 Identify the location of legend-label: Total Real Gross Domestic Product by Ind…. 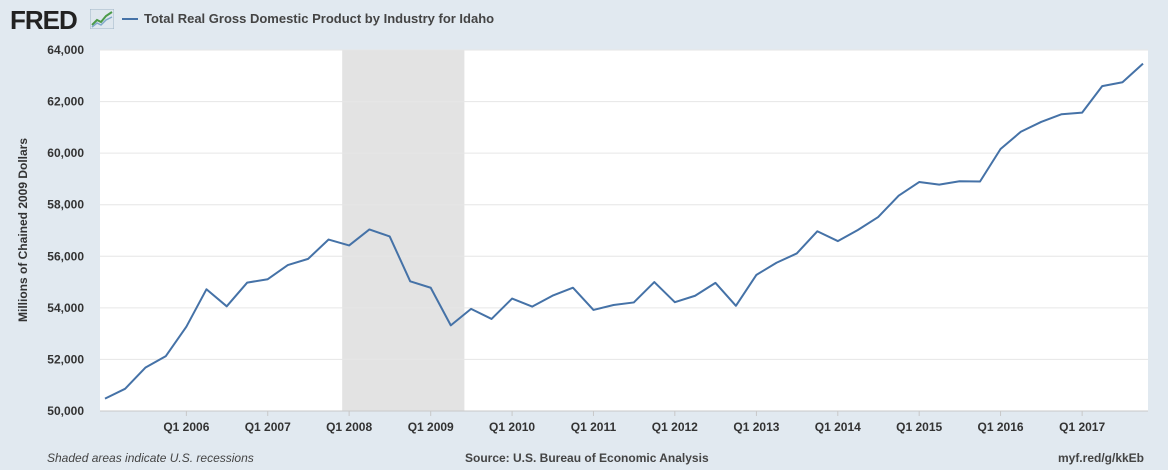
(319, 18).